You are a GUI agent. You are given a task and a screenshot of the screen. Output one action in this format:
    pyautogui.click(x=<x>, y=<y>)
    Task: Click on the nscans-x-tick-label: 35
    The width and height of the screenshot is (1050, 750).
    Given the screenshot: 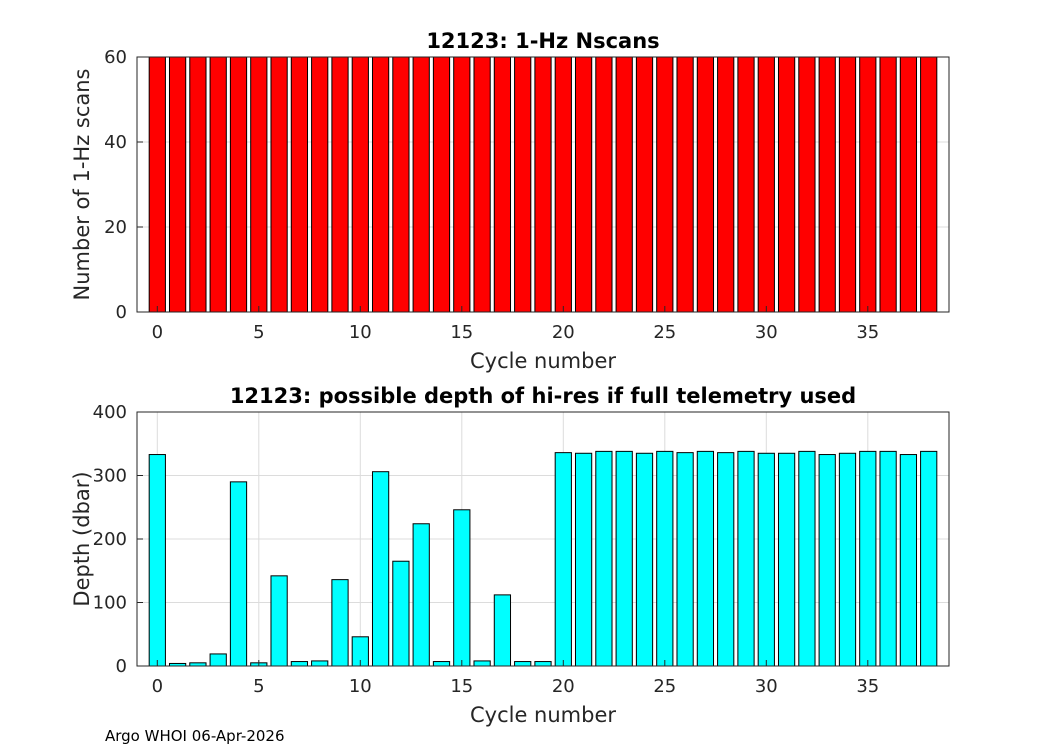 What is the action you would take?
    pyautogui.click(x=867, y=332)
    